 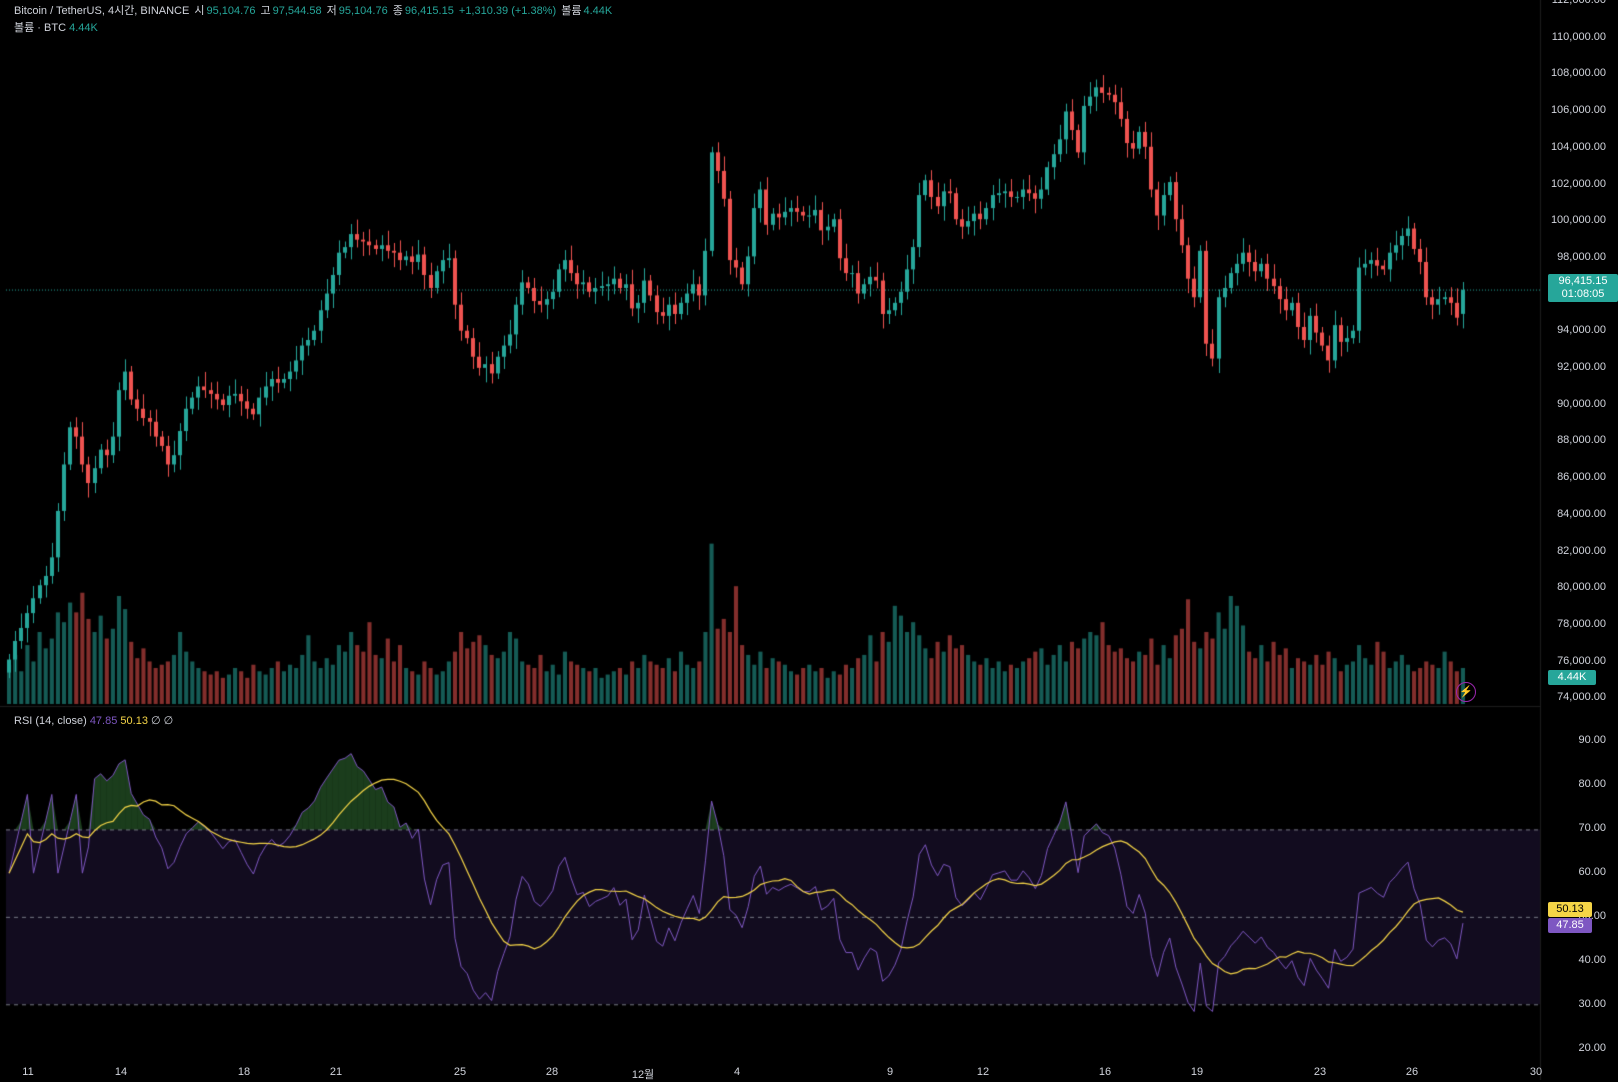 I want to click on time-tick: 9, so click(x=890, y=1072).